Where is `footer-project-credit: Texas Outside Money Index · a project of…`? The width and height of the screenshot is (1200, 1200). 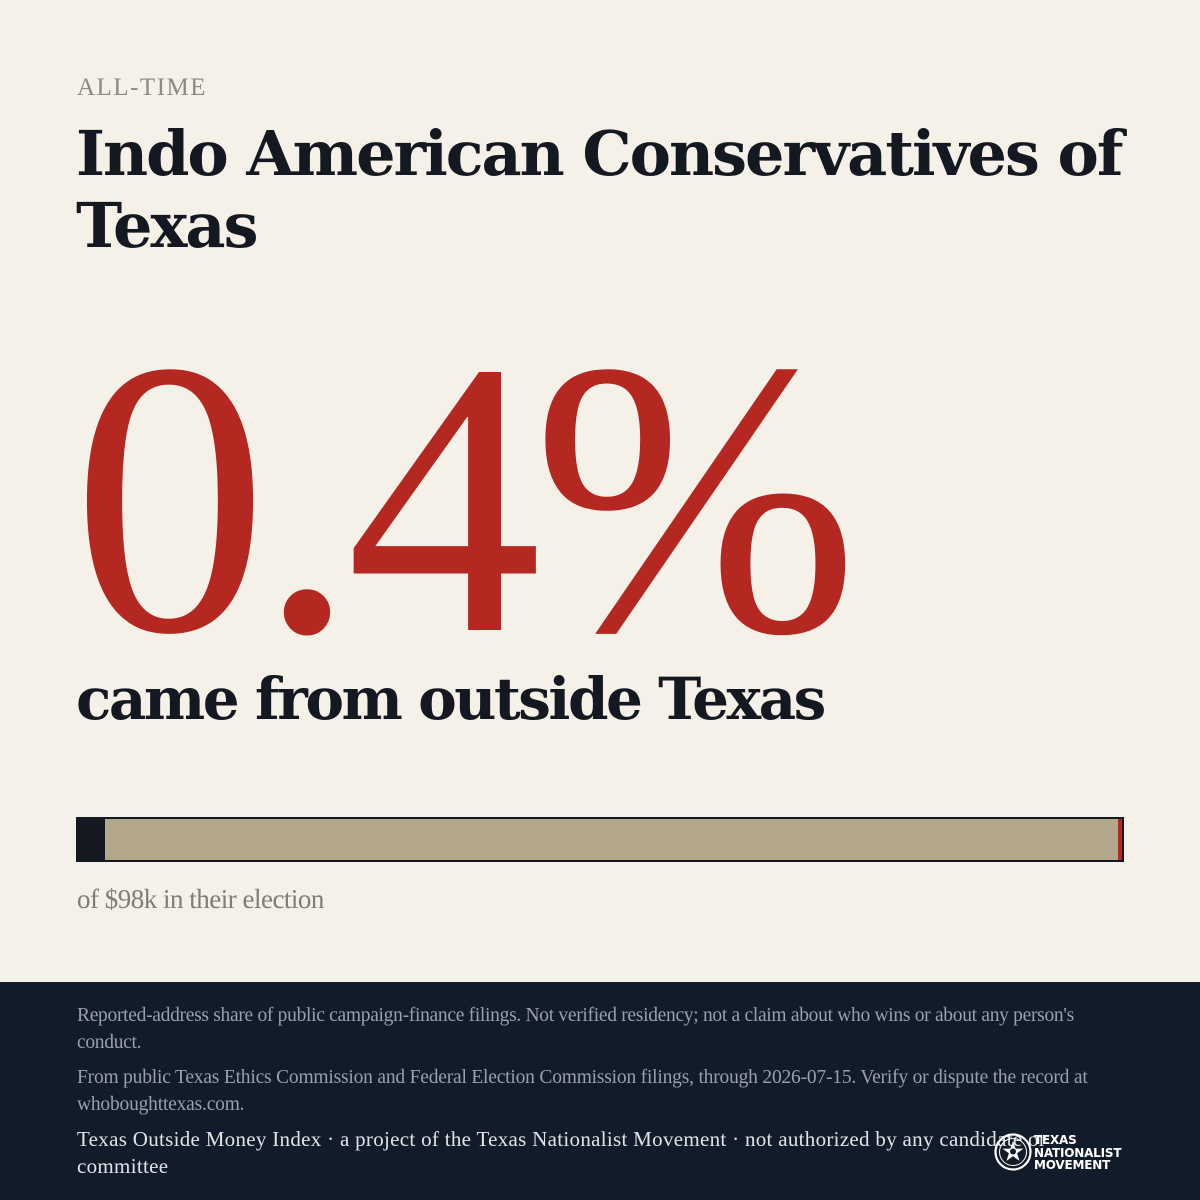
footer-project-credit: Texas Outside Money Index · a project of… is located at coordinates (562, 1152).